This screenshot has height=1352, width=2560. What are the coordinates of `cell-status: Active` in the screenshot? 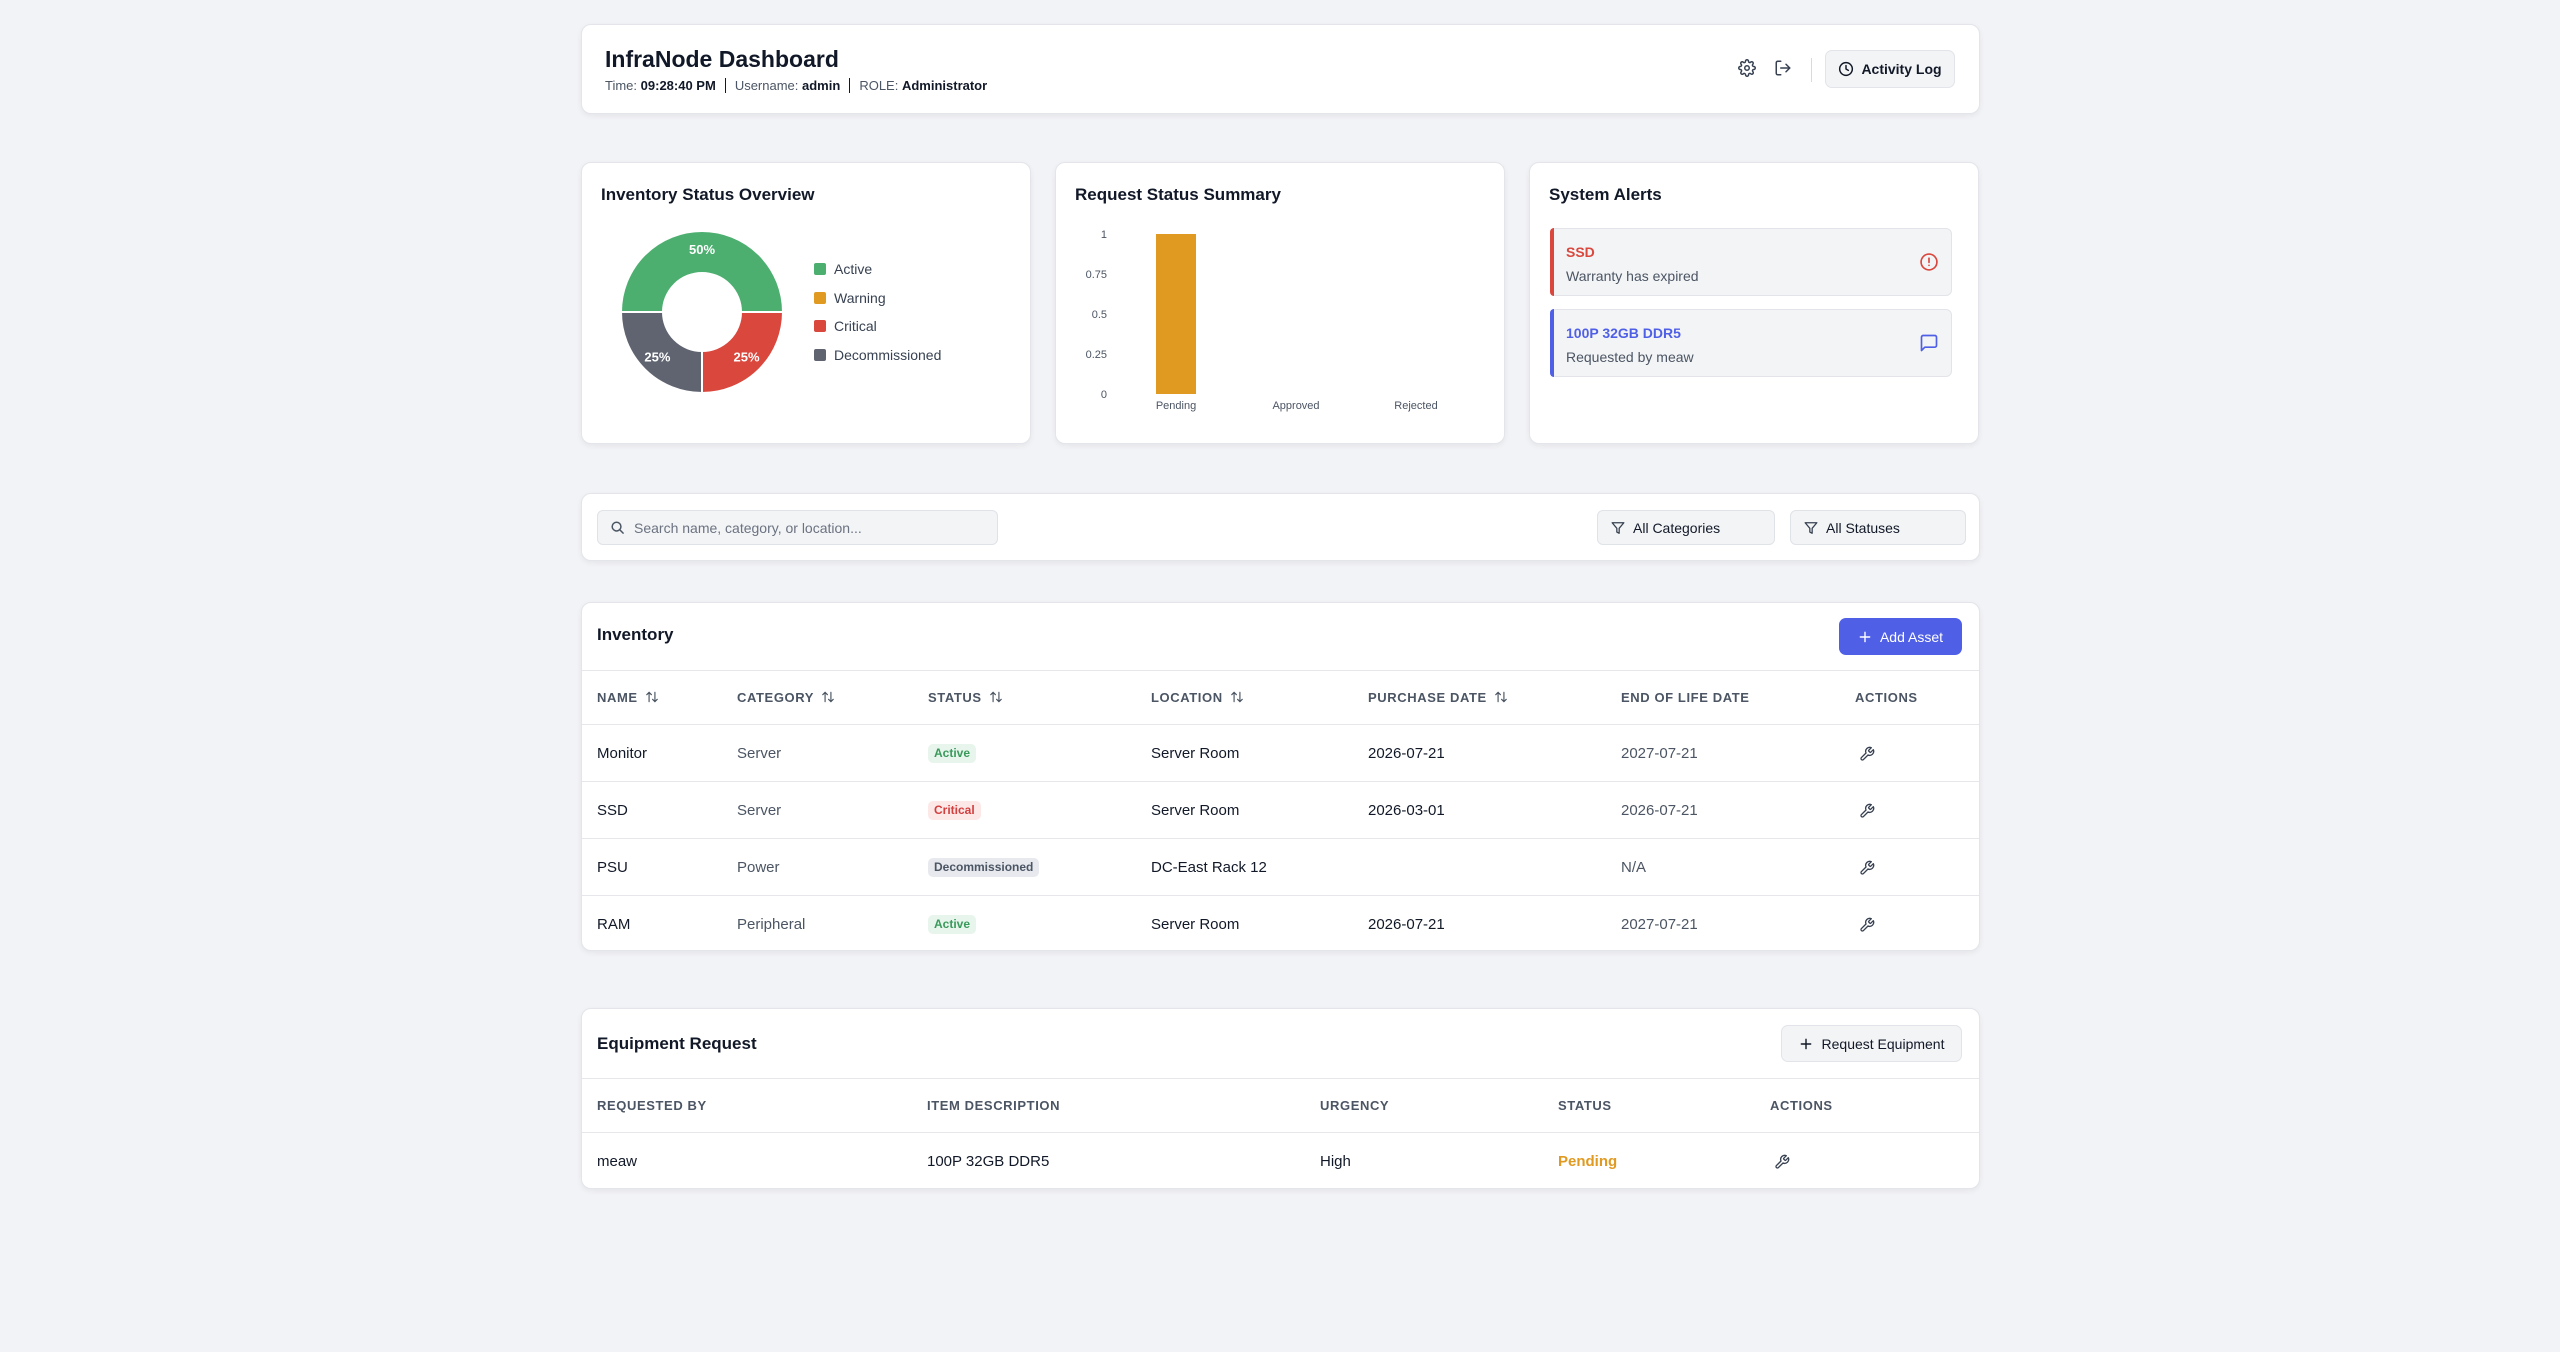 It's located at (1024, 753).